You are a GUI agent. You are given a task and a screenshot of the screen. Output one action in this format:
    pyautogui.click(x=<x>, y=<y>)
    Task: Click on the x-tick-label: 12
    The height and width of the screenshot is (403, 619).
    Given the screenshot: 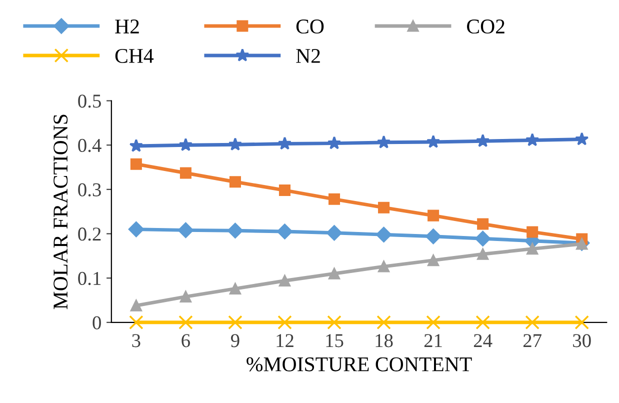 What is the action you would take?
    pyautogui.click(x=285, y=341)
    